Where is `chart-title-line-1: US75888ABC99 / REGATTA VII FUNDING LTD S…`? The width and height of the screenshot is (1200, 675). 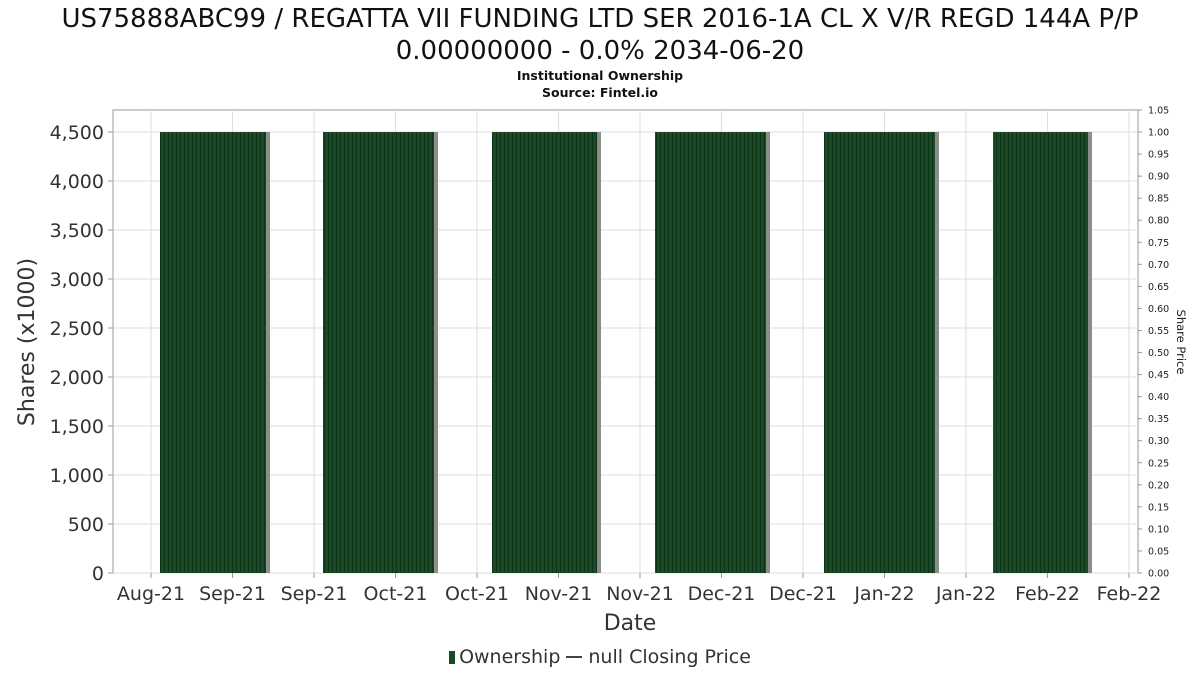 chart-title-line-1: US75888ABC99 / REGATTA VII FUNDING LTD S… is located at coordinates (600, 19).